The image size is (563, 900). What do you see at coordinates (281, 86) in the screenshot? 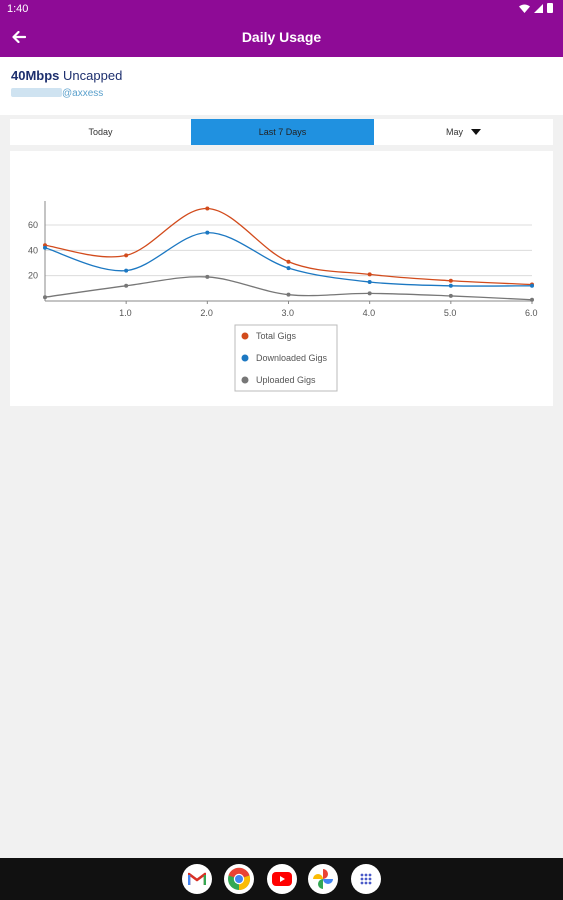
I see `account-panel: 40Mbps Uncapped @axxess` at bounding box center [281, 86].